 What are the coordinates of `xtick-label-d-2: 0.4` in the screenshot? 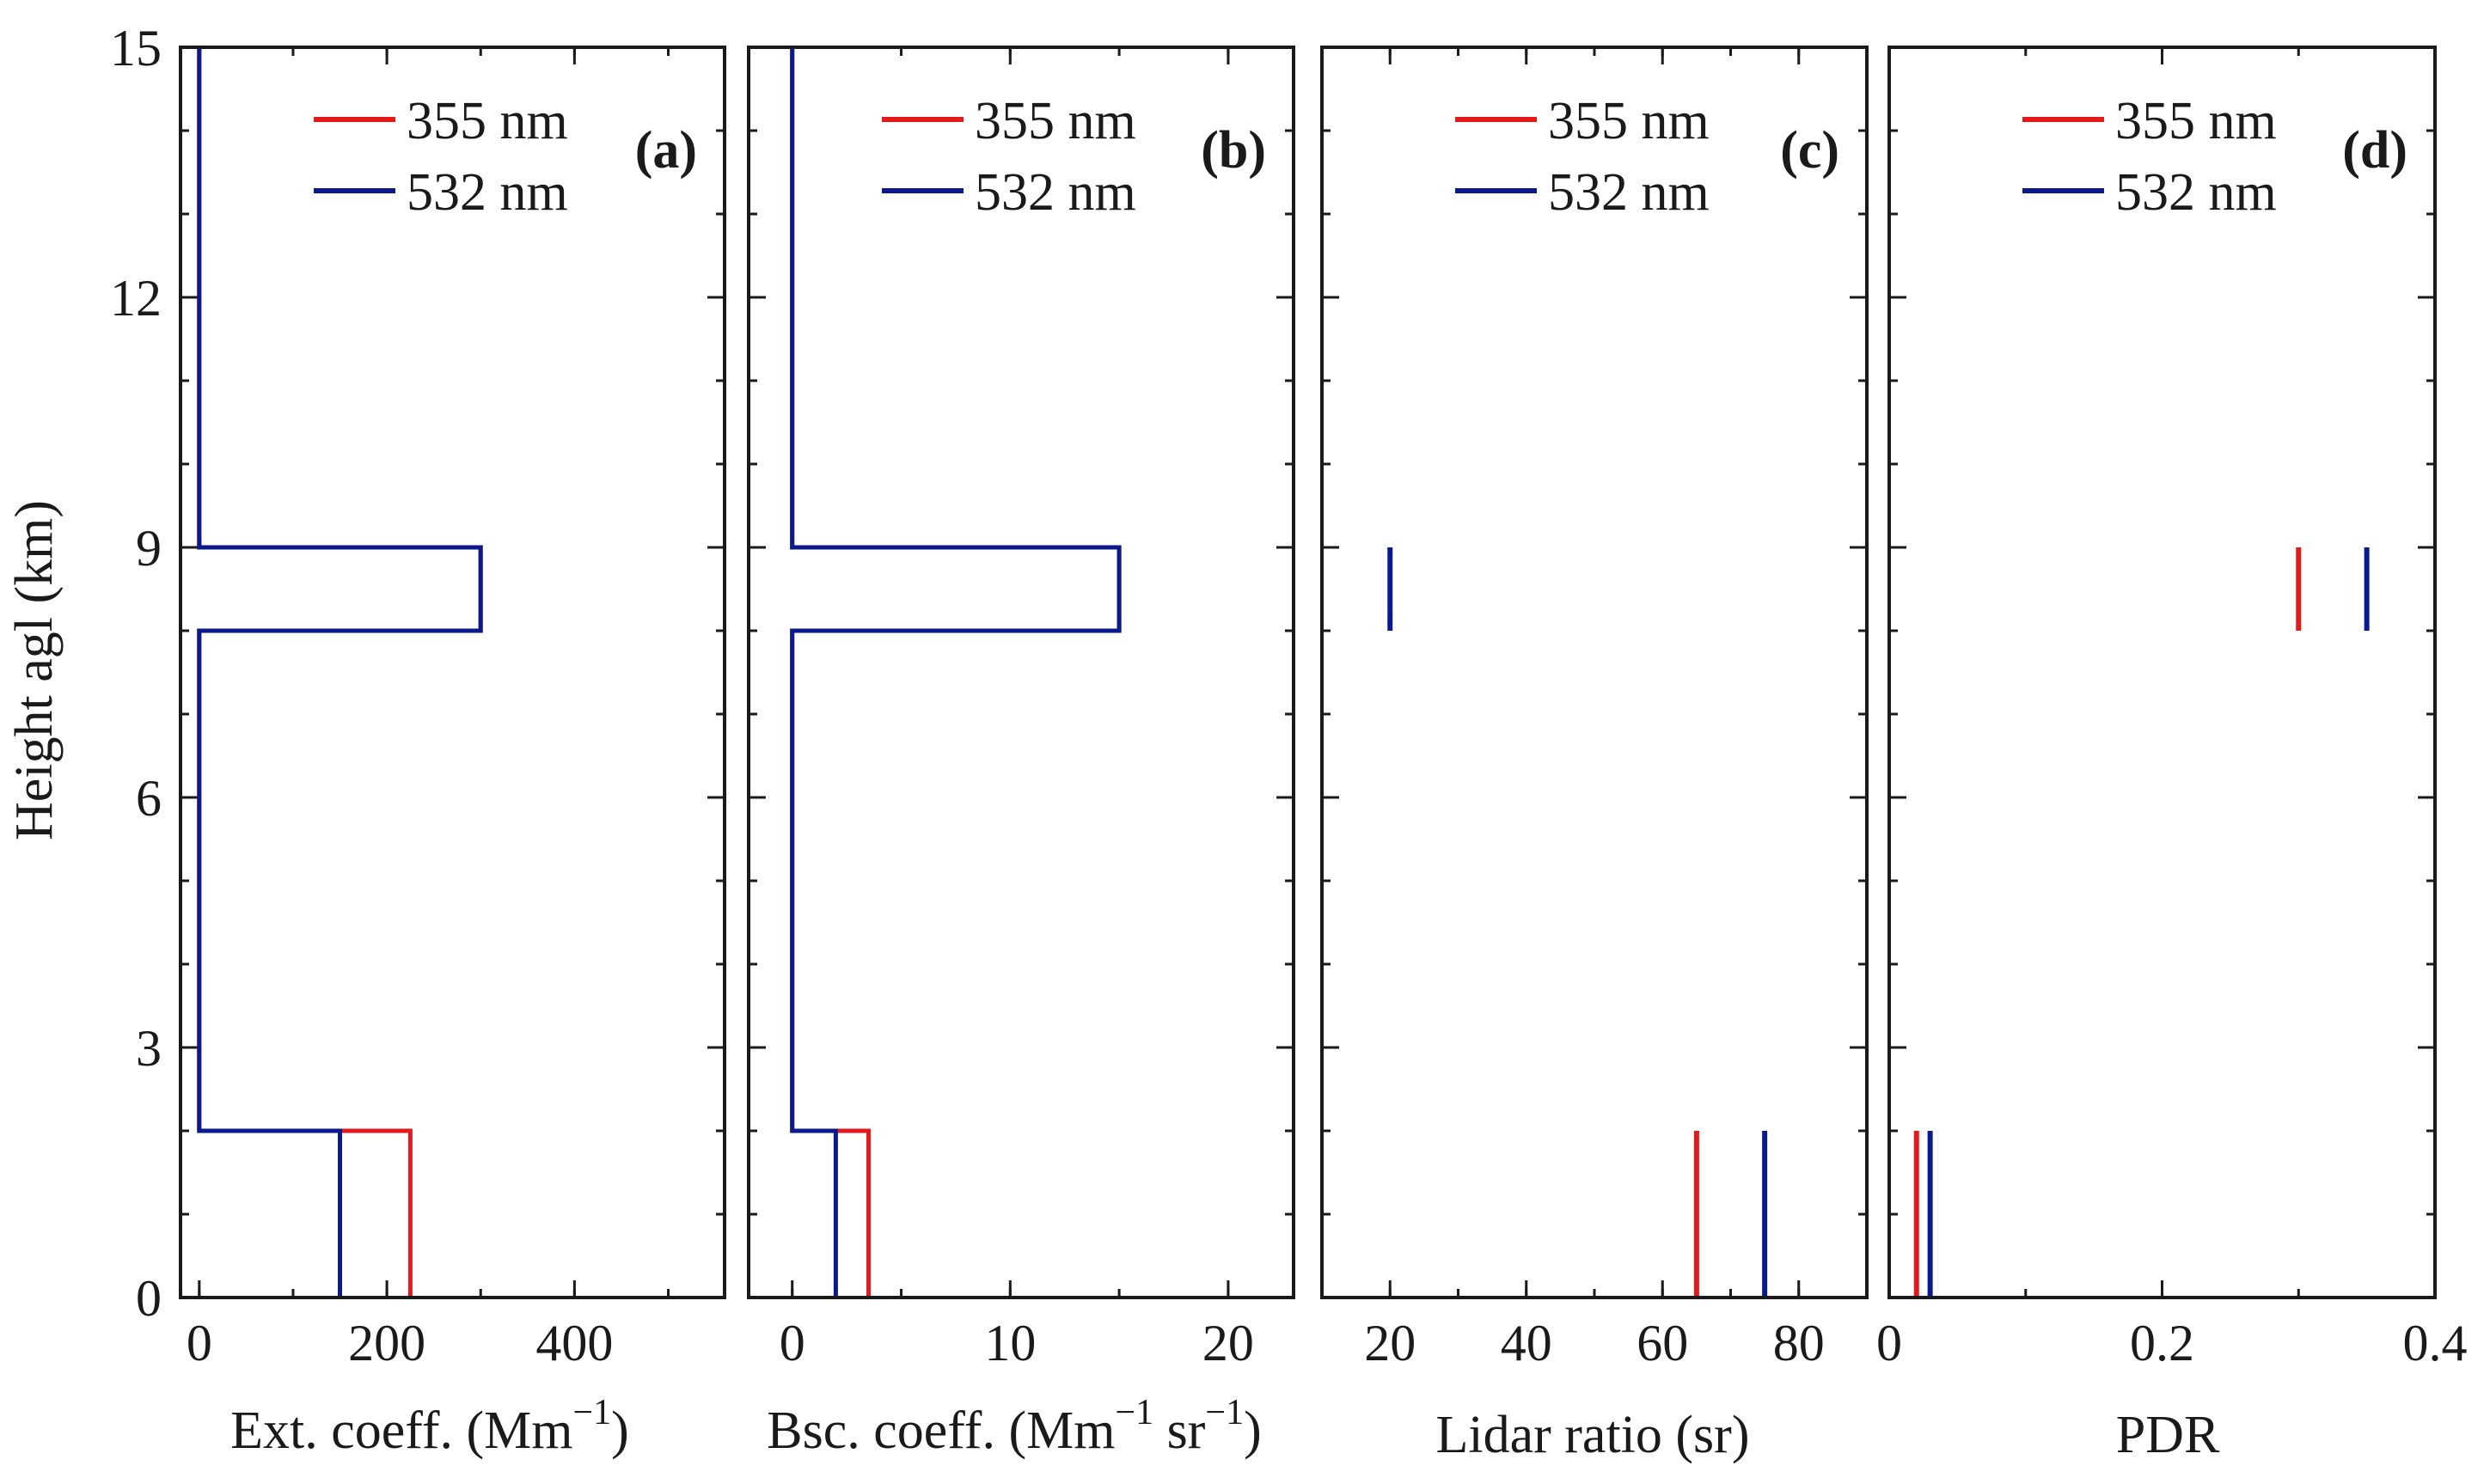 It's located at (2435, 1343).